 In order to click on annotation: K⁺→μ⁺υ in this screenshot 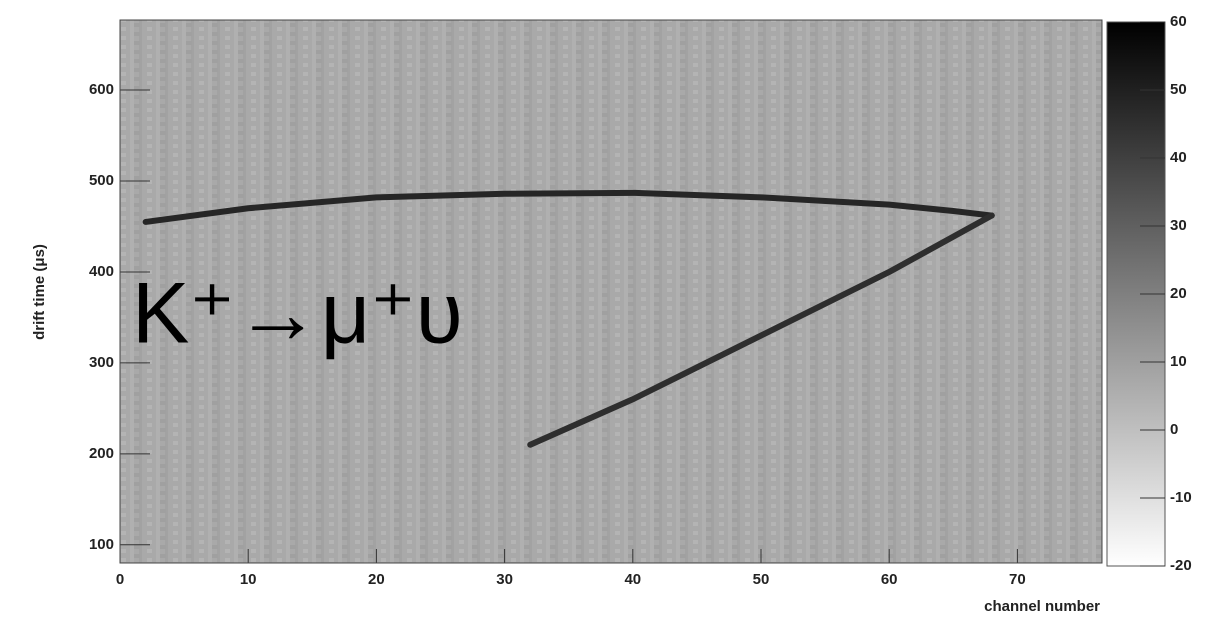, I will do `click(297, 314)`.